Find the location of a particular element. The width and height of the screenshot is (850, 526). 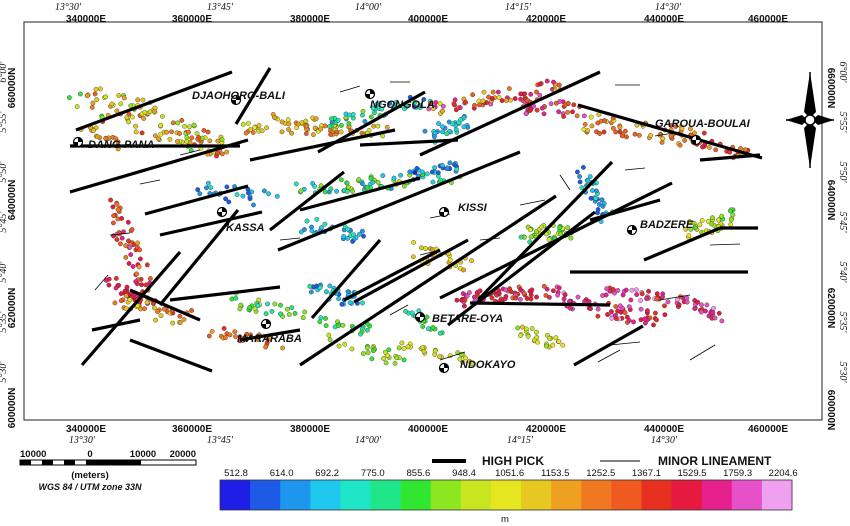

lon-label: 13°30' is located at coordinates (82, 440).